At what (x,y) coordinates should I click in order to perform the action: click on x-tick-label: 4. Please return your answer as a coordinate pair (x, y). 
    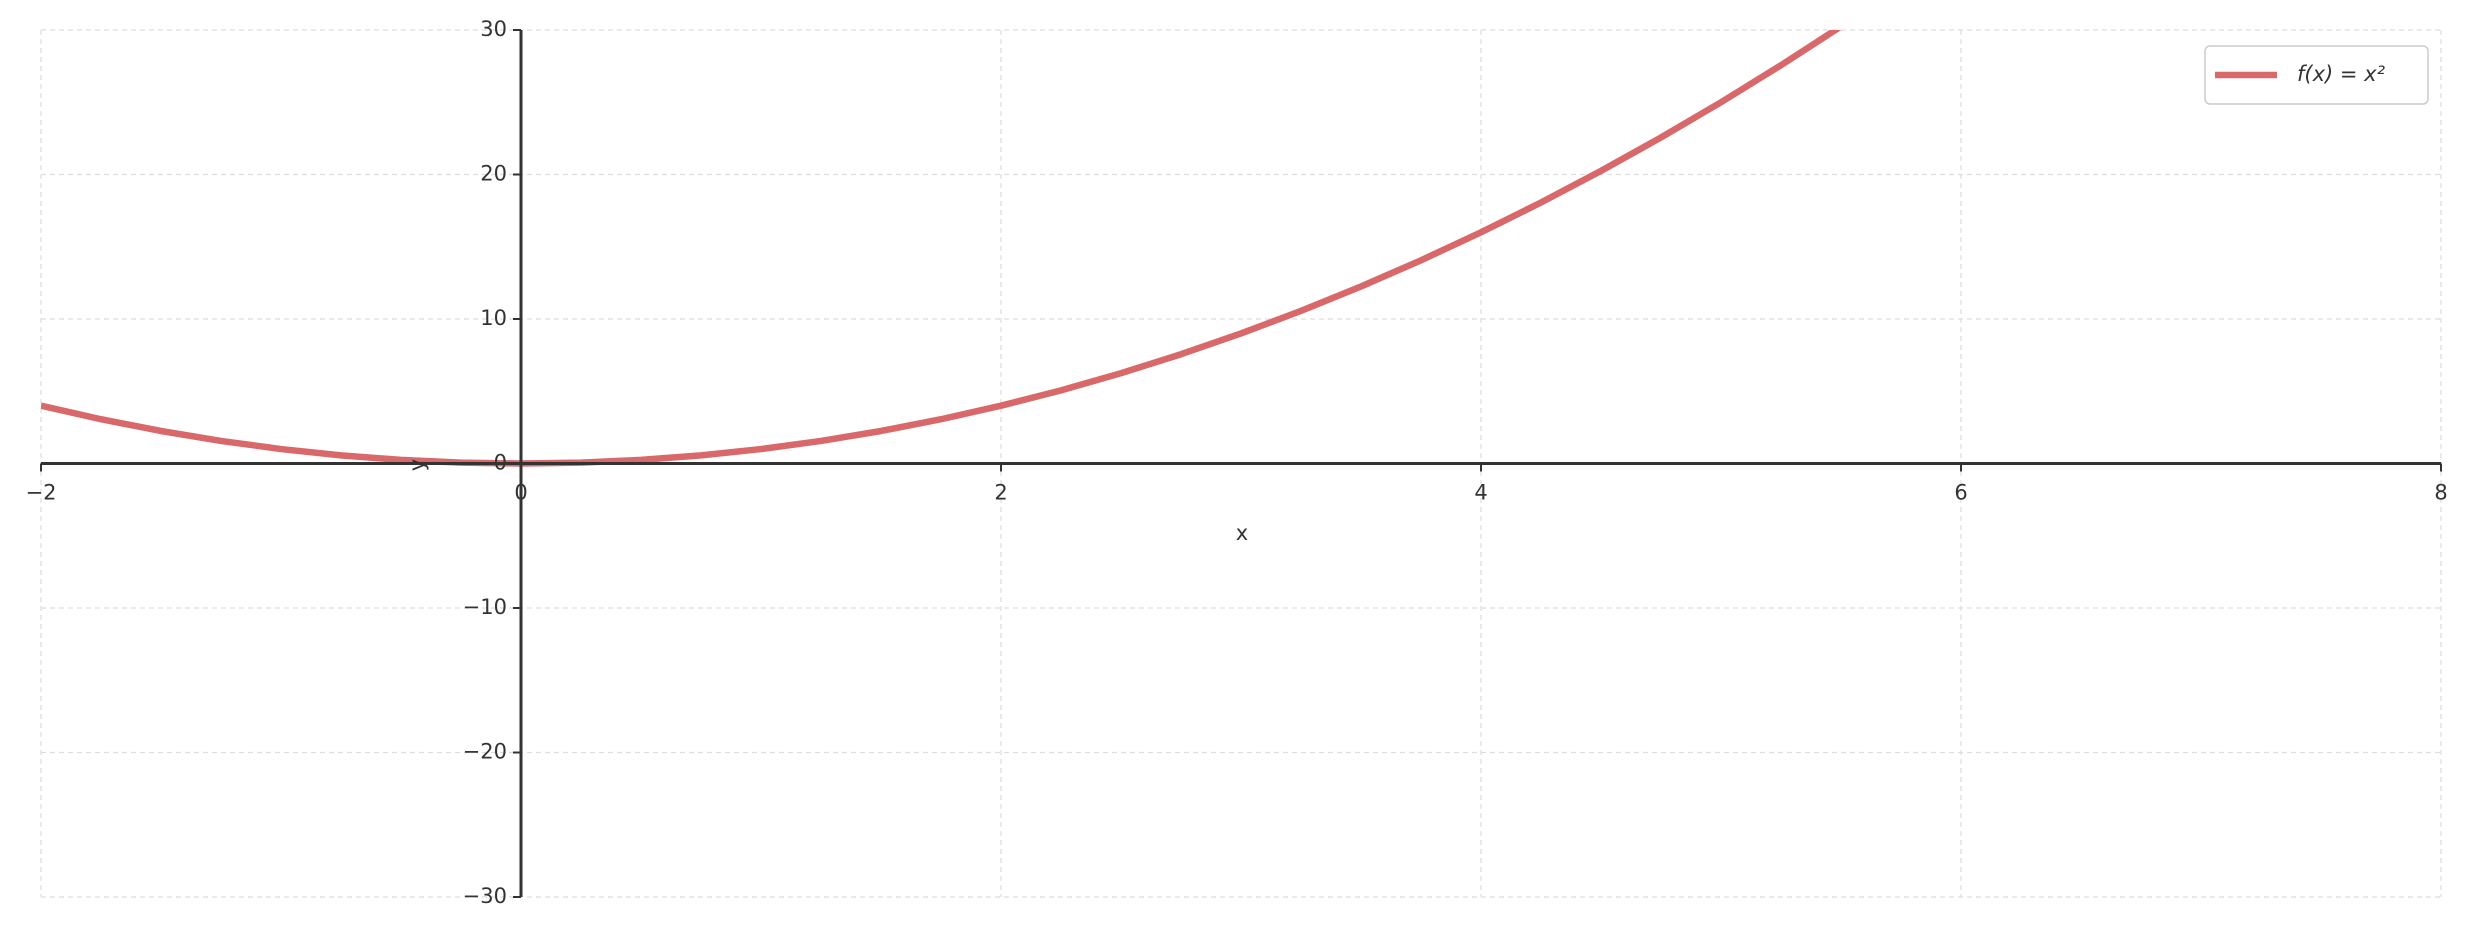
    Looking at the image, I should click on (1480, 493).